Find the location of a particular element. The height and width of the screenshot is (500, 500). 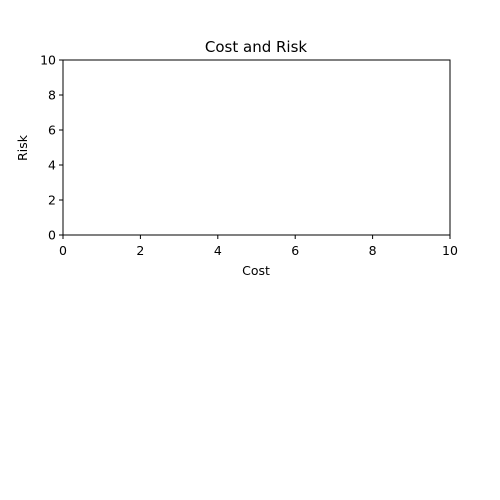

x-tick-label: 0 is located at coordinates (63, 250).